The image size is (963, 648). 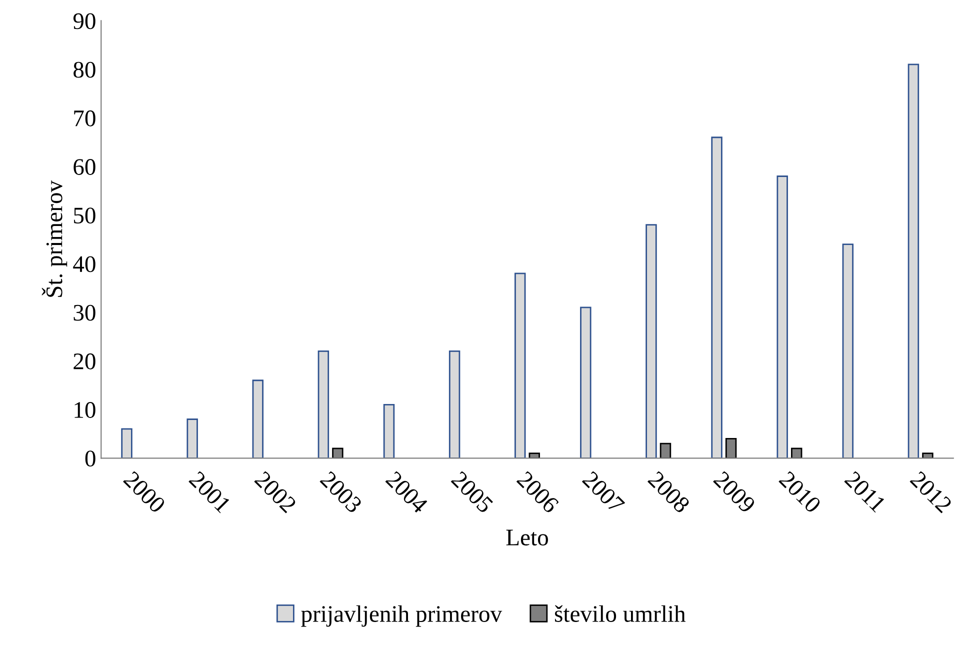 What do you see at coordinates (620, 613) in the screenshot?
I see `legend-label: število umrlih` at bounding box center [620, 613].